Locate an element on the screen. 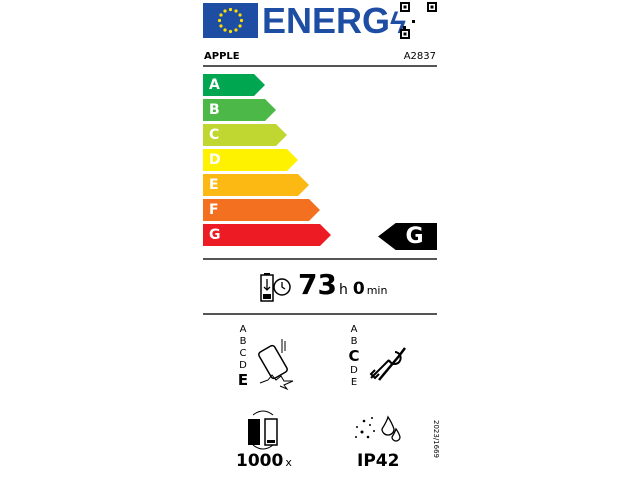 This screenshot has height=480, width=640. brand-name: APPLE is located at coordinates (222, 56).